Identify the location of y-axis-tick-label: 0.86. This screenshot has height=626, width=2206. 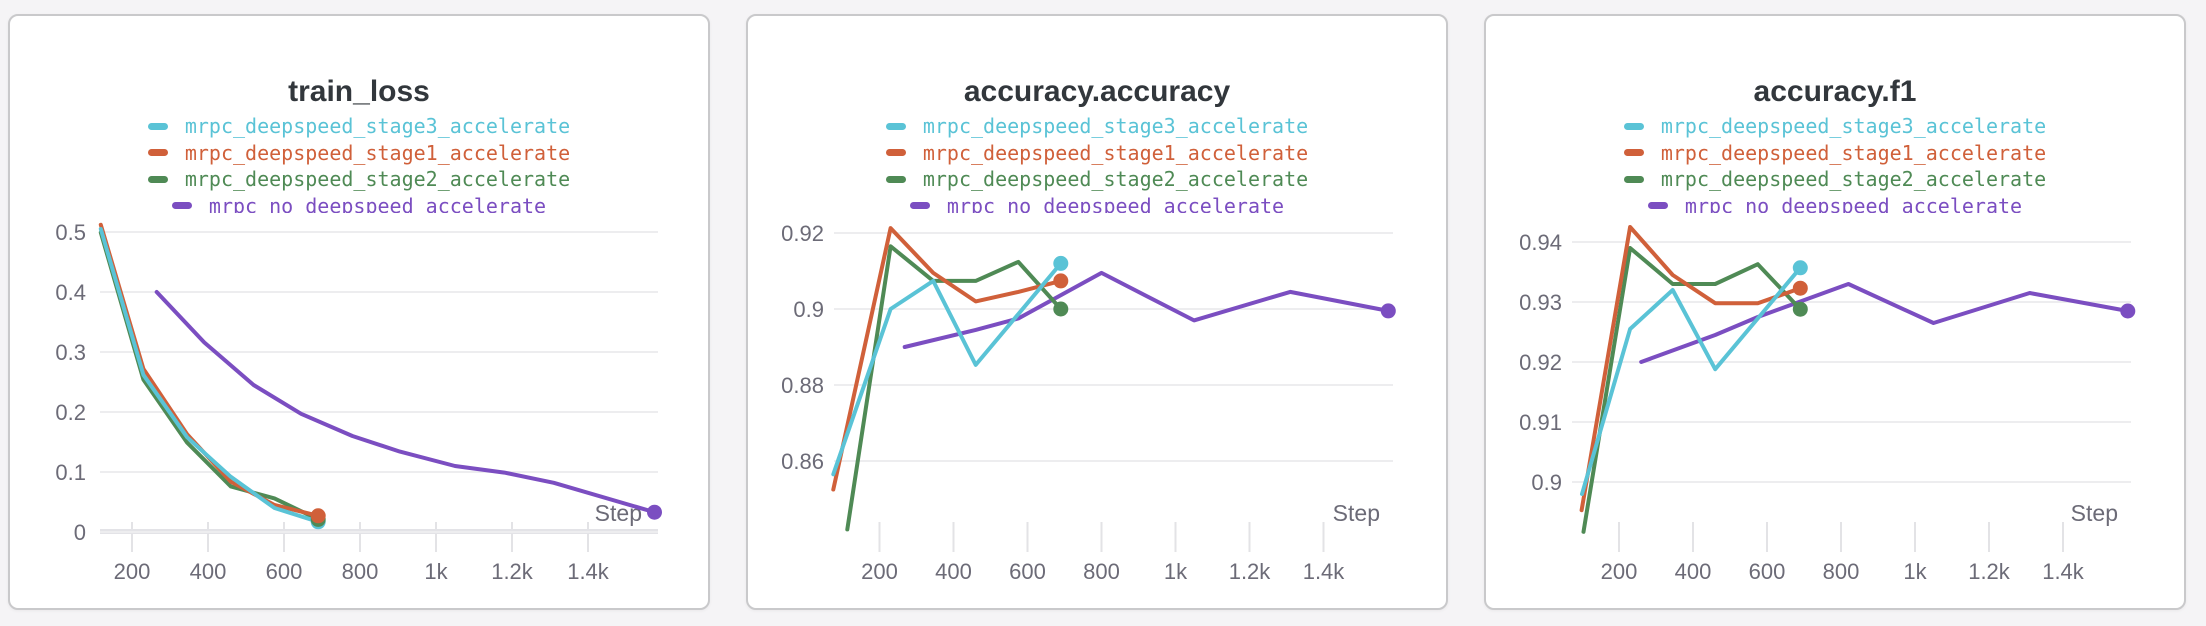
(802, 461).